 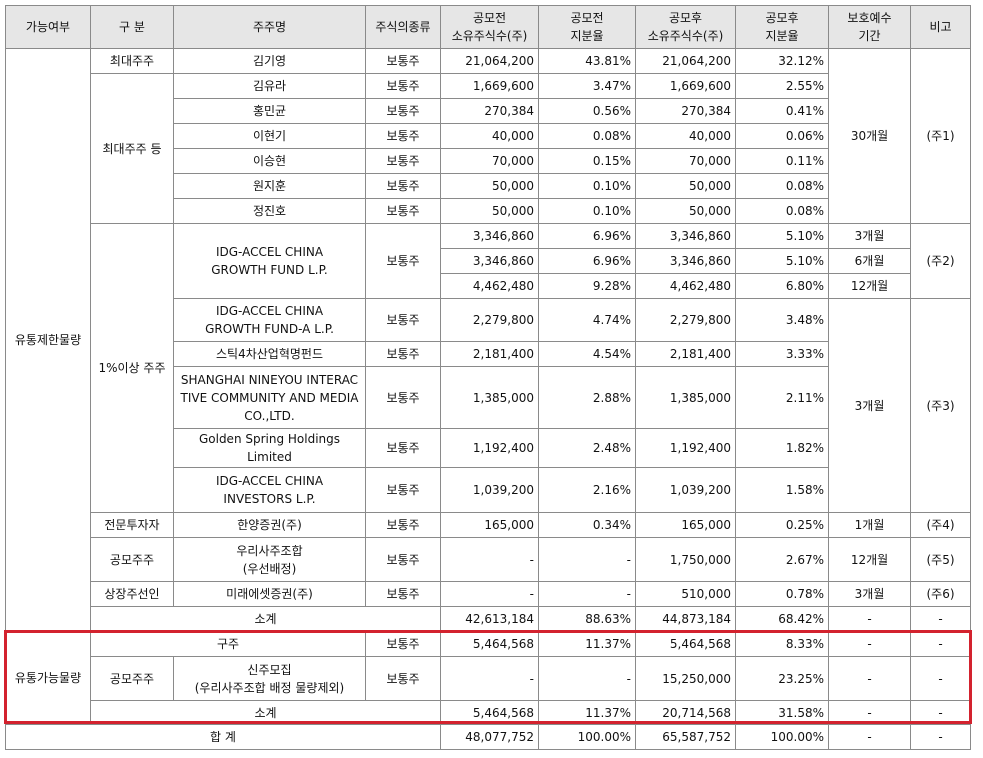 What do you see at coordinates (488, 186) in the screenshot?
I see `table-row: 원지훈 보통주 50,000 0.10% 50,000 0.08%` at bounding box center [488, 186].